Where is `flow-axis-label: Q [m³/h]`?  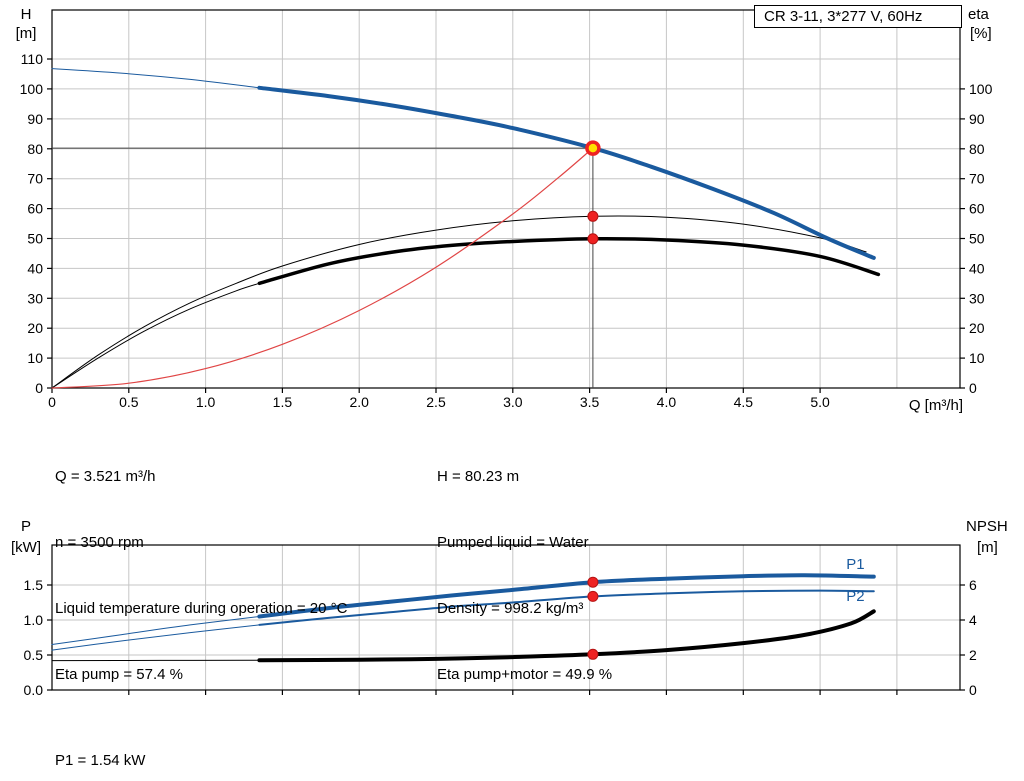
flow-axis-label: Q [m³/h] is located at coordinates (935, 405).